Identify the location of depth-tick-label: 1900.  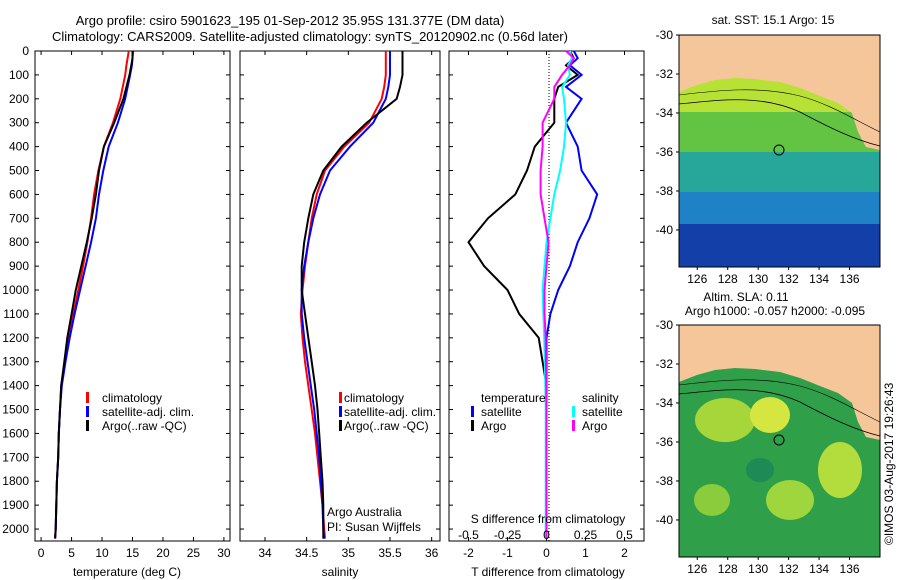
(15, 505).